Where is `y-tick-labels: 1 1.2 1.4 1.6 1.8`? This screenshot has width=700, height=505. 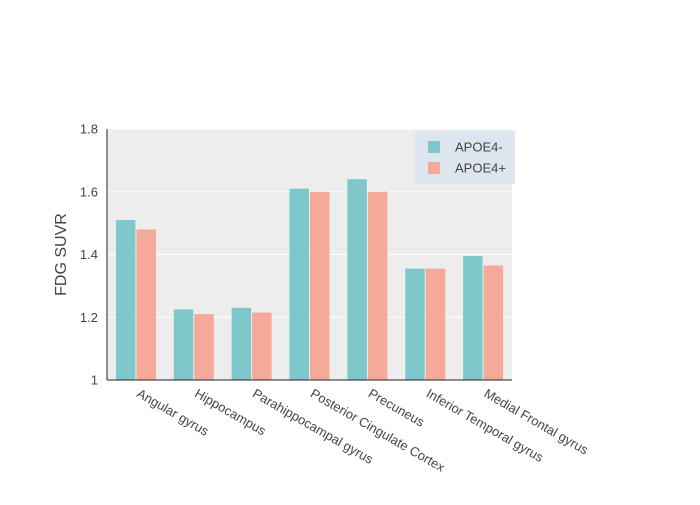
y-tick-labels: 1 1.2 1.4 1.6 1.8 is located at coordinates (89, 255).